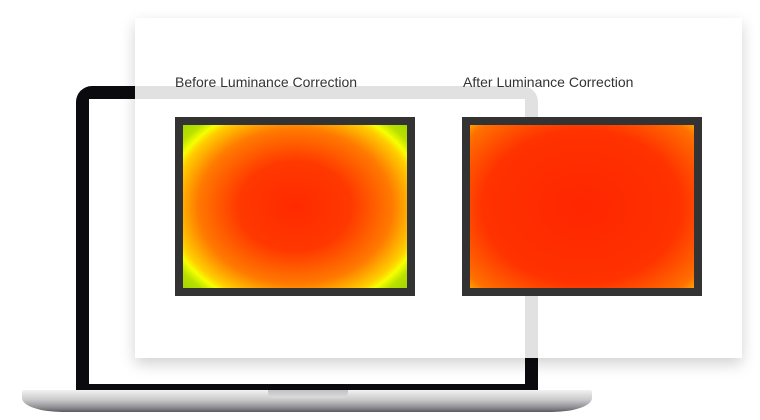  I want to click on before-luminance-heatmap, so click(295, 206).